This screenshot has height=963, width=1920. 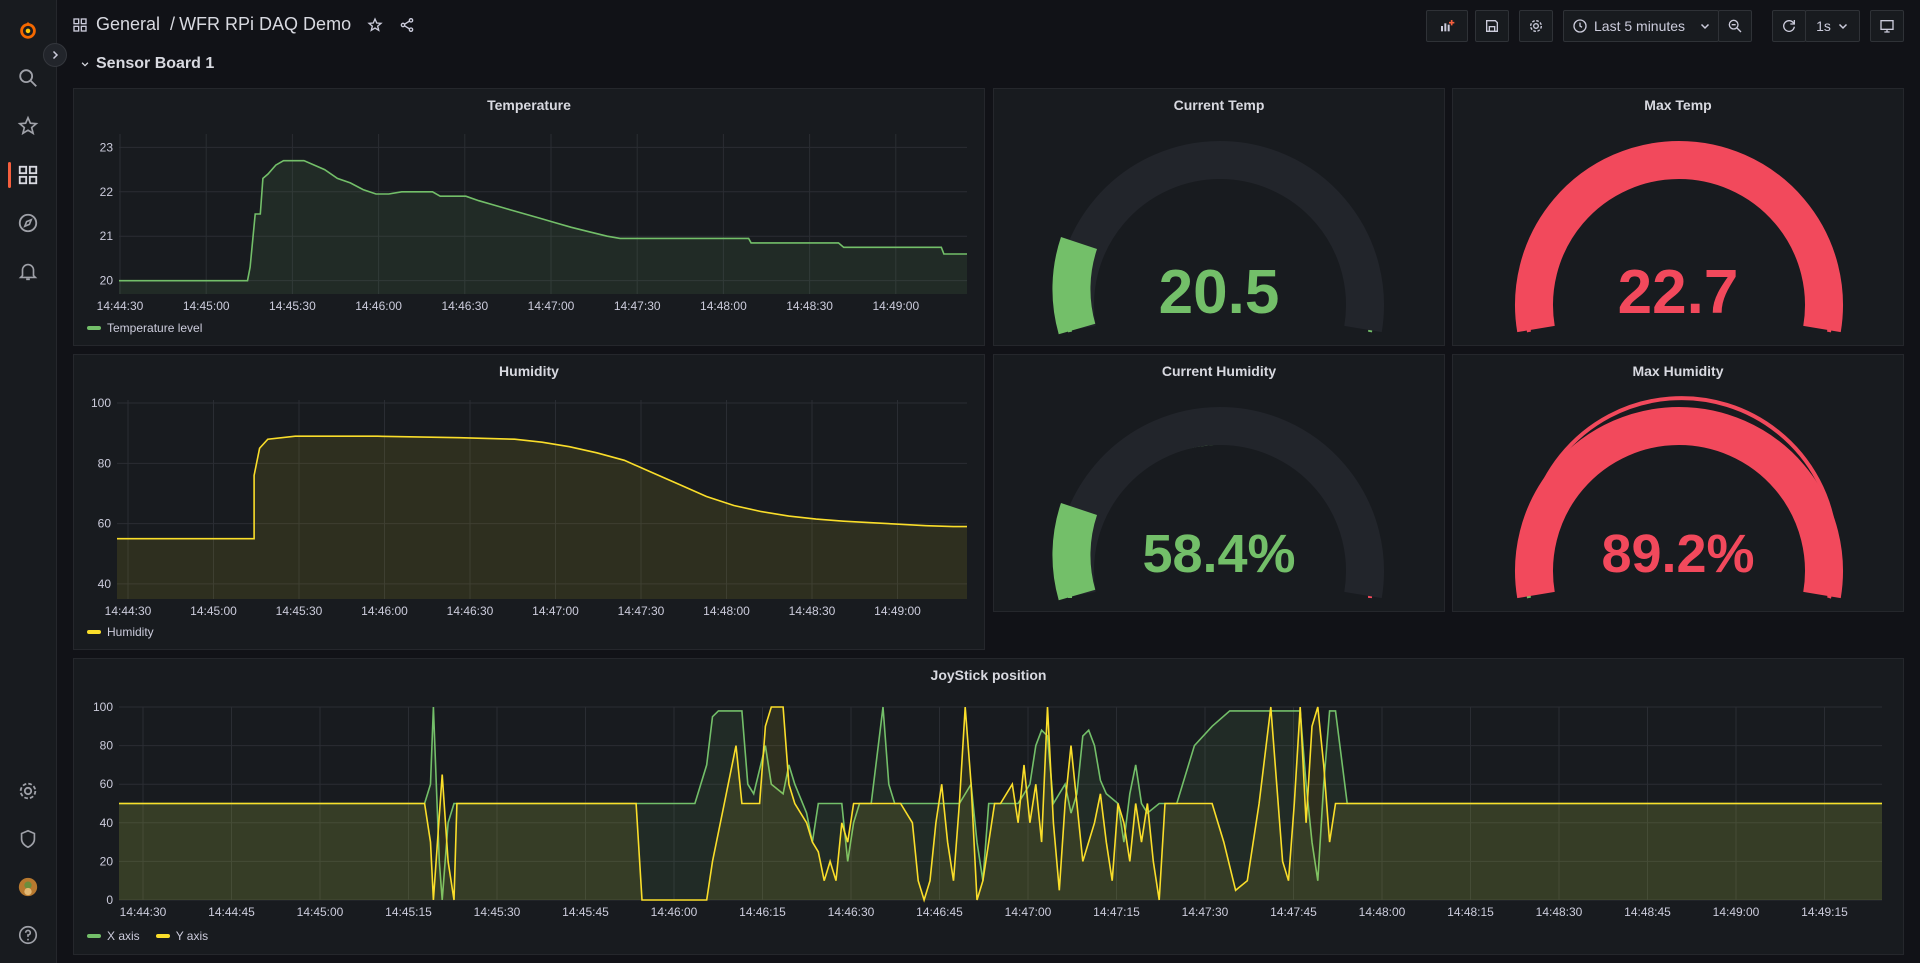 I want to click on row-header: Sensor Board 1, so click(x=147, y=64).